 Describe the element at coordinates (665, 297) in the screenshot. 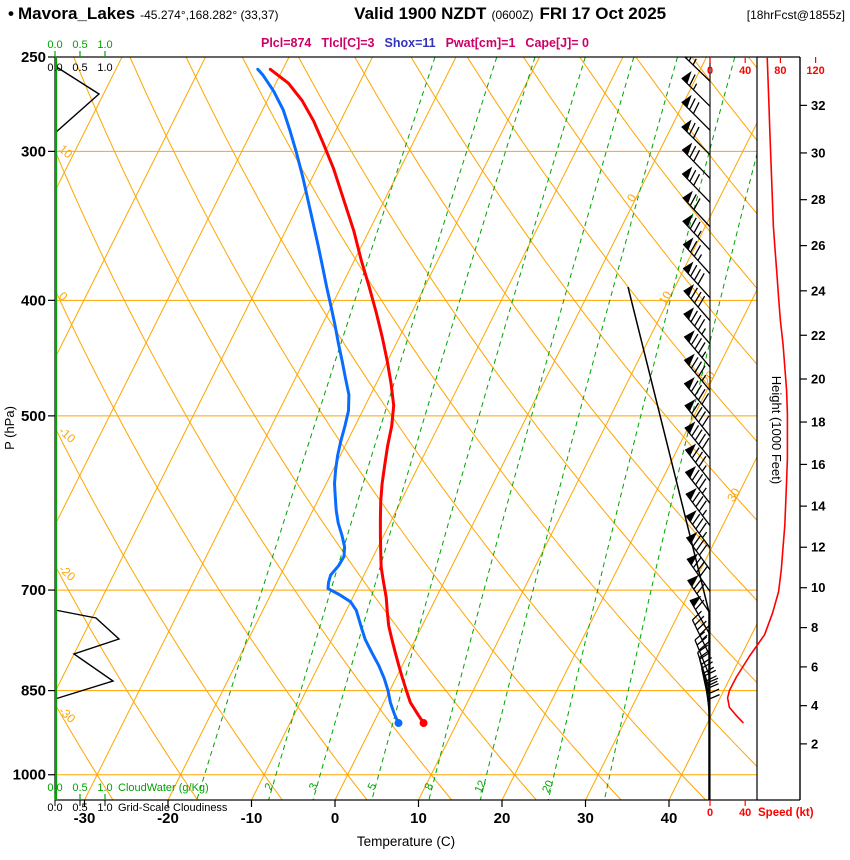

I see `isotherm-label: 10` at that location.